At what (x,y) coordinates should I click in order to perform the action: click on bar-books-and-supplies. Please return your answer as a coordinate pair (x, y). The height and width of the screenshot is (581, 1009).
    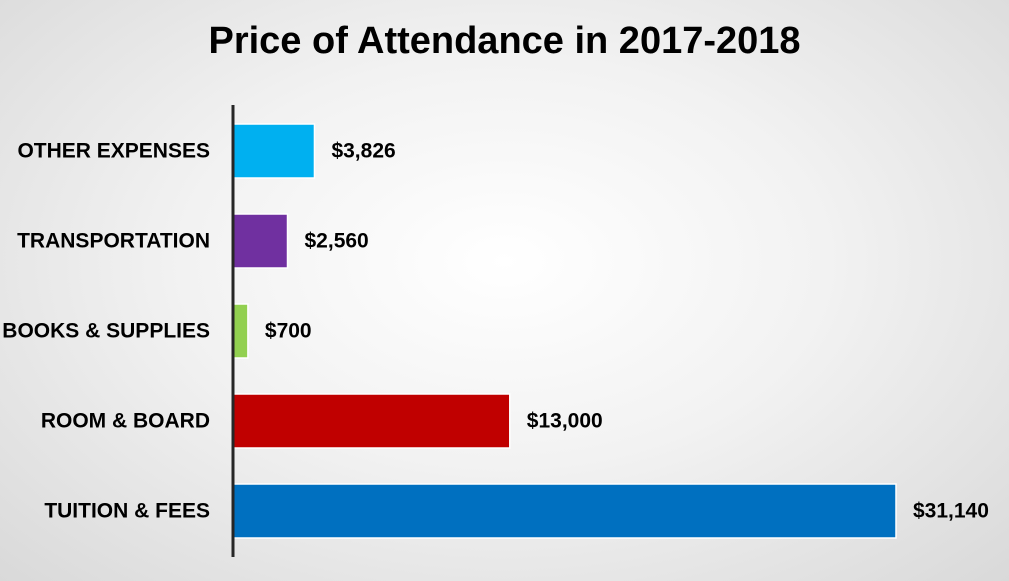
    Looking at the image, I should click on (240, 331).